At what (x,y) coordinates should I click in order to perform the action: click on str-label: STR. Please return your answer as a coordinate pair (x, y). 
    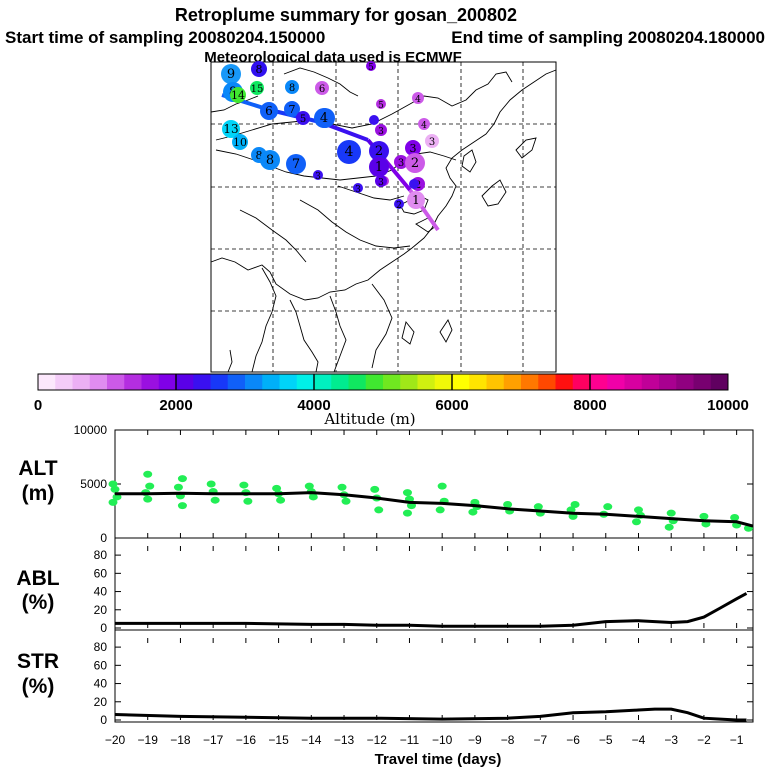
    Looking at the image, I should click on (38, 661).